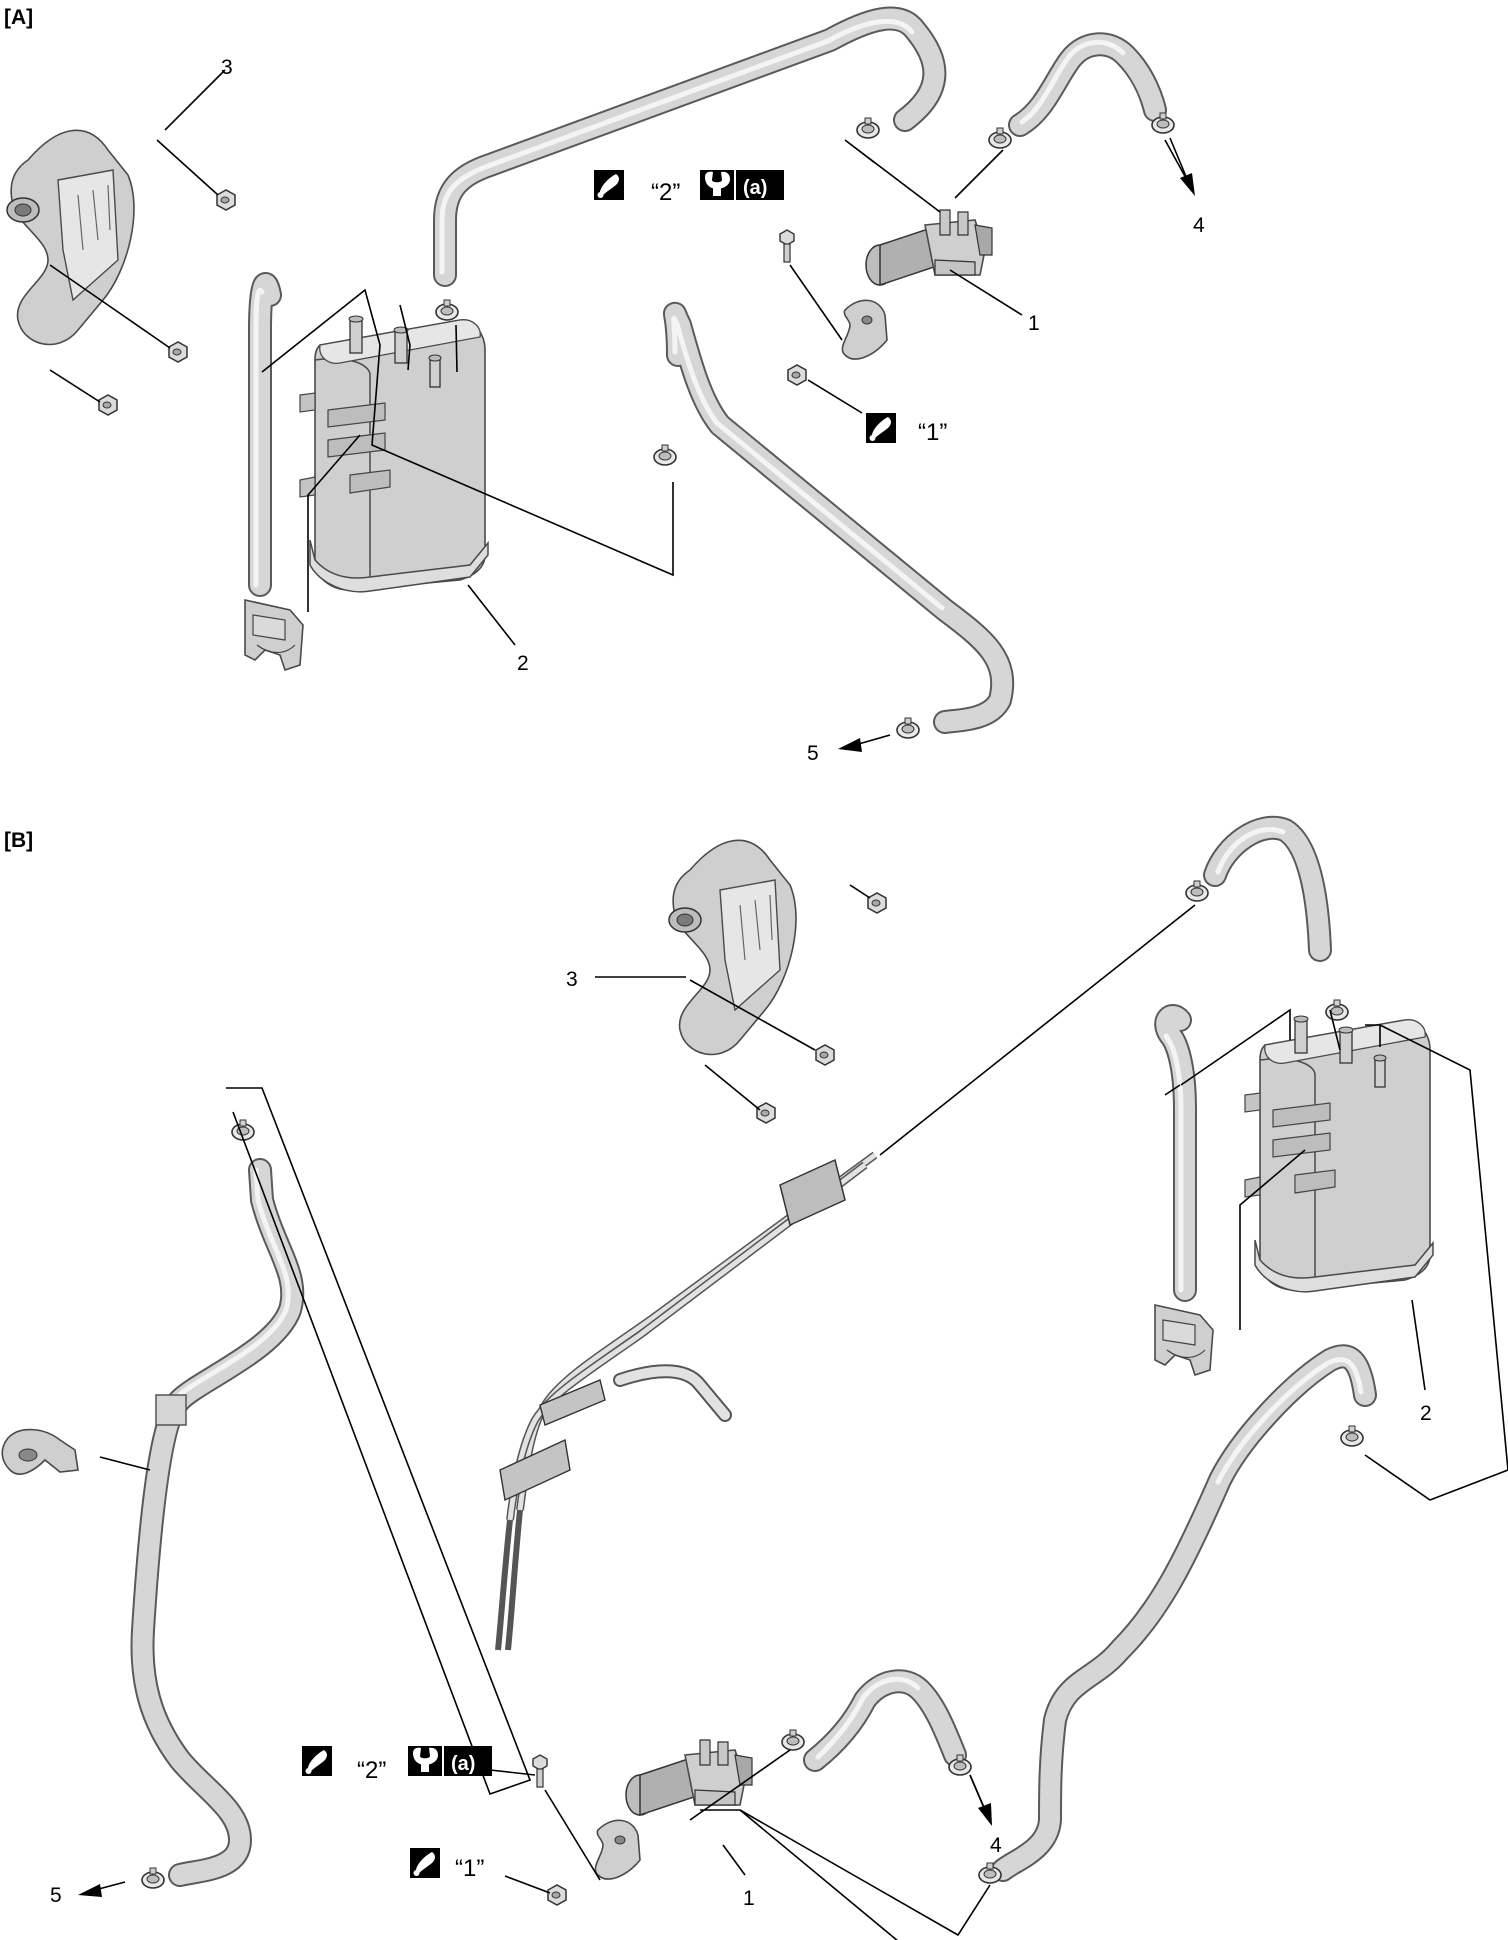 The image size is (1508, 1940). Describe the element at coordinates (274, 635) in the screenshot. I see `hose-holder-a` at that location.